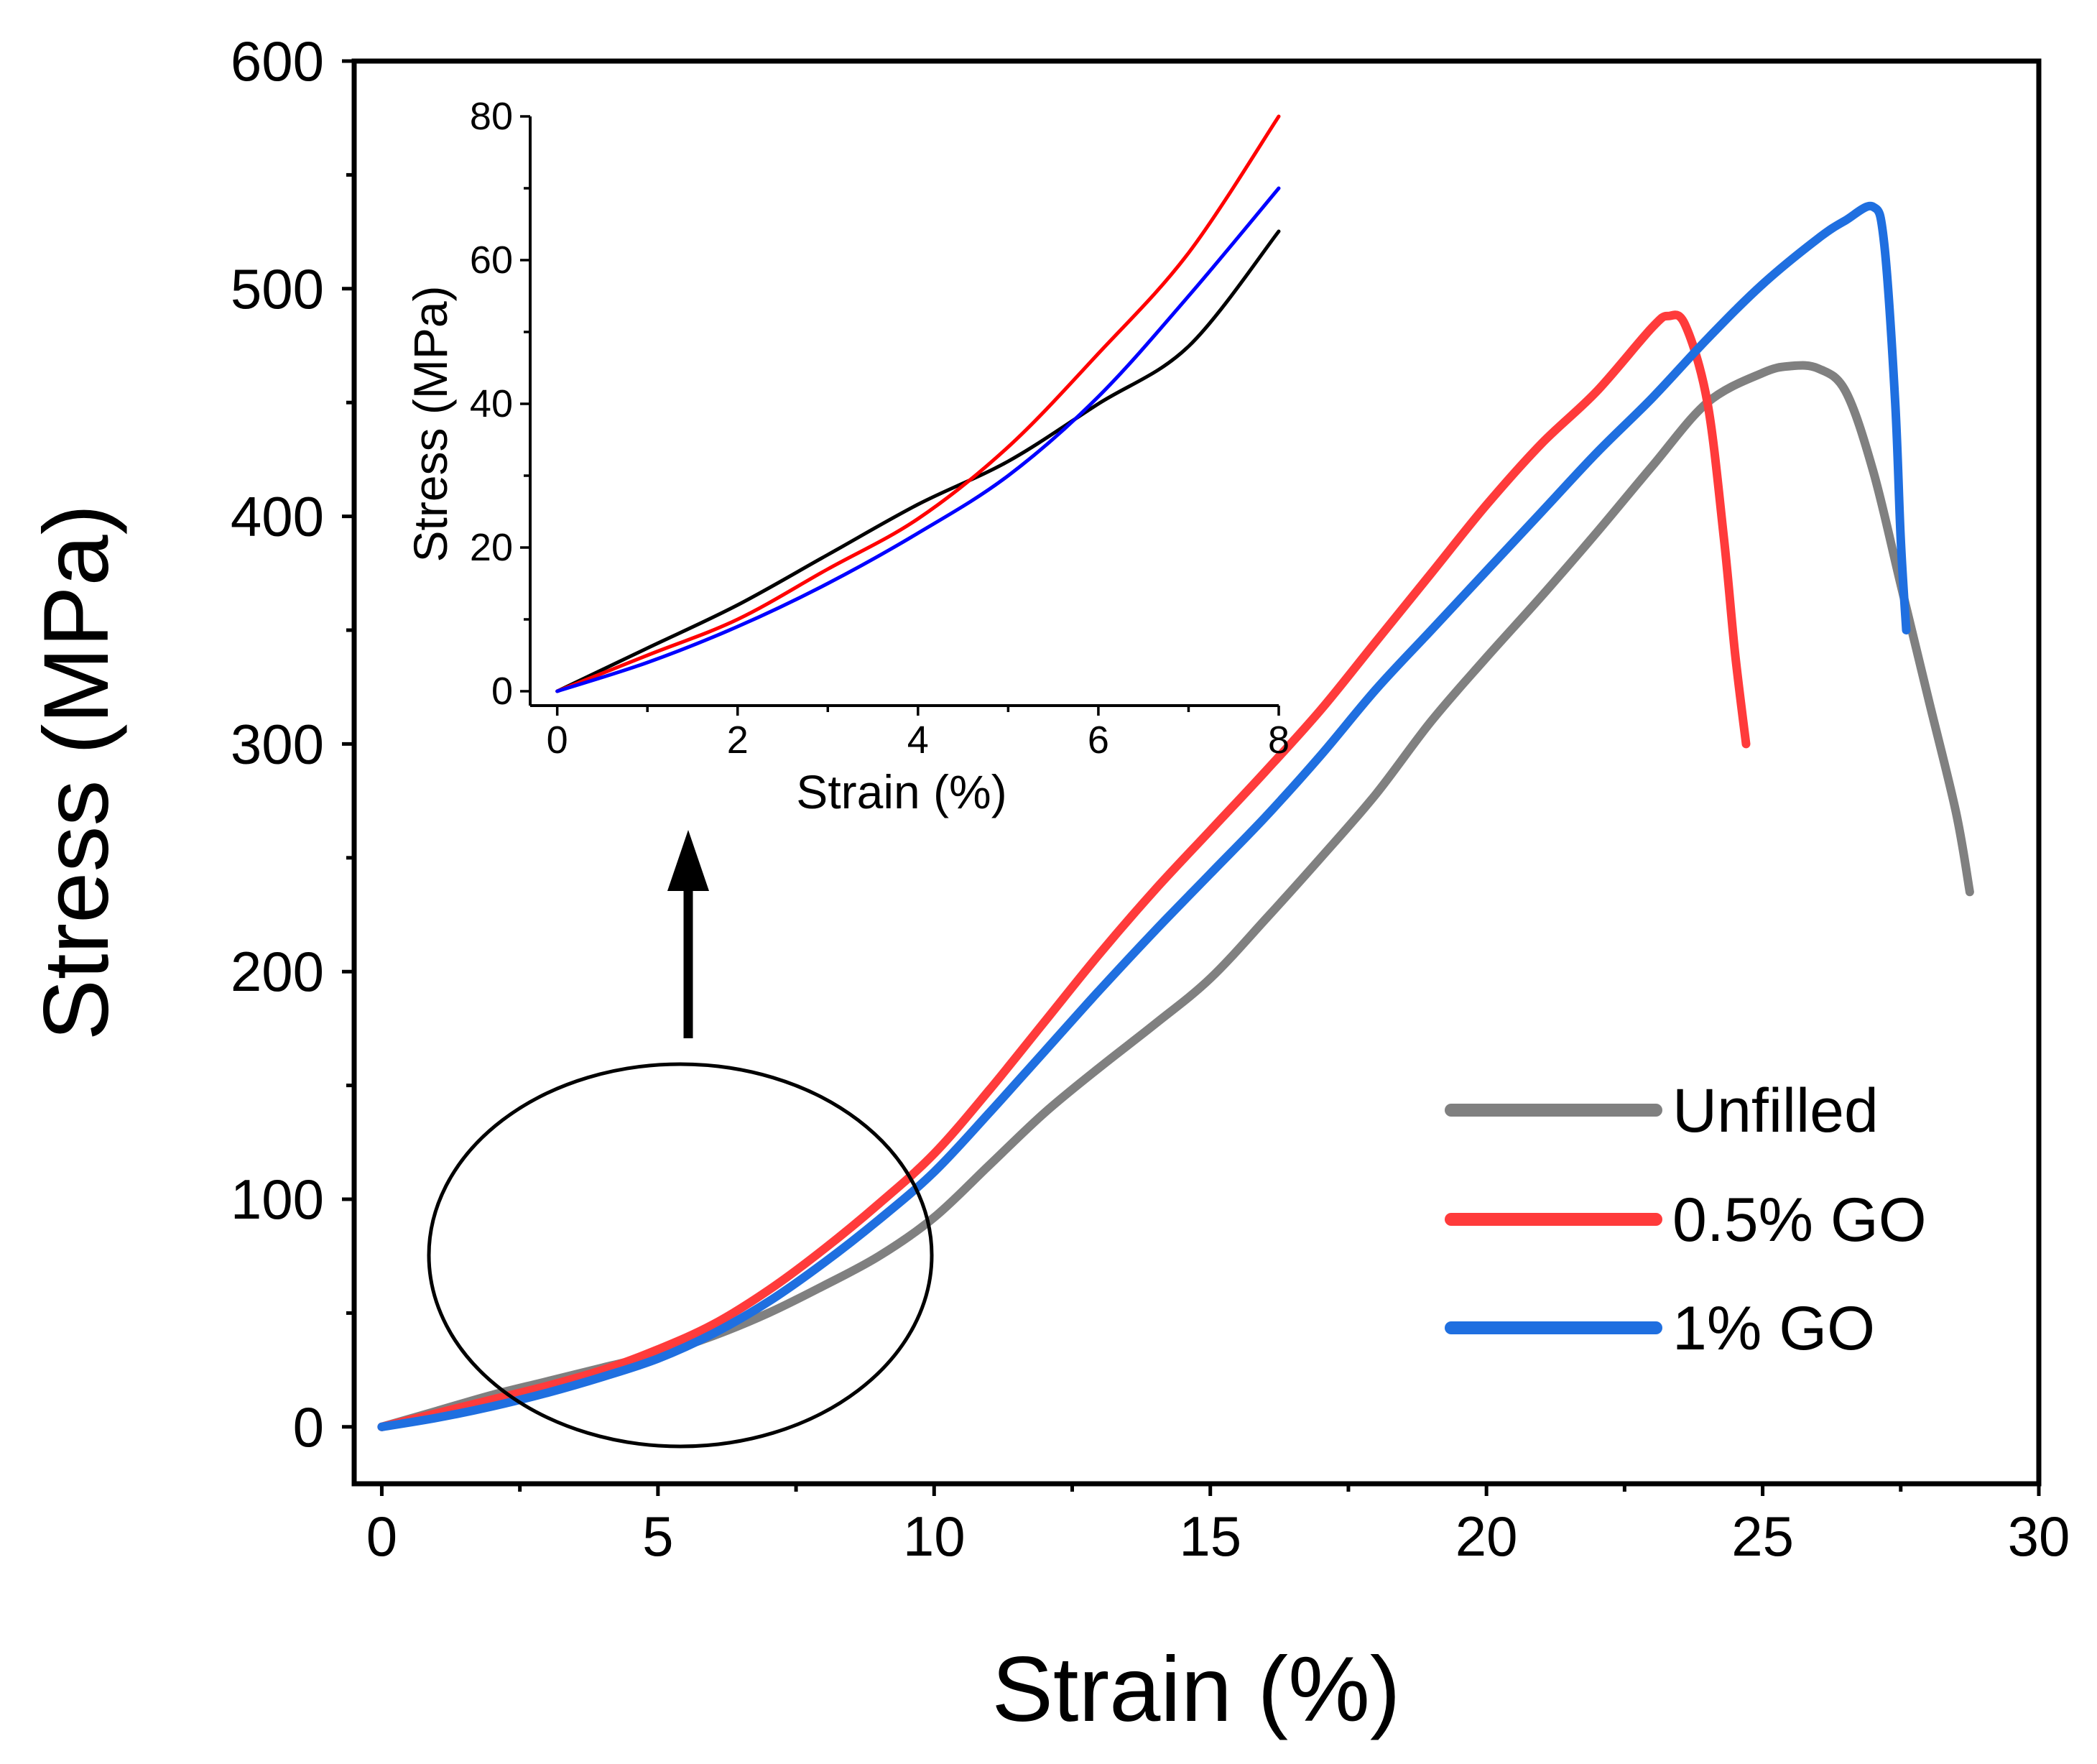 The image size is (2097, 1764). Describe the element at coordinates (1662, 1110) in the screenshot. I see `legend-item-unfilled: Unfilled` at that location.